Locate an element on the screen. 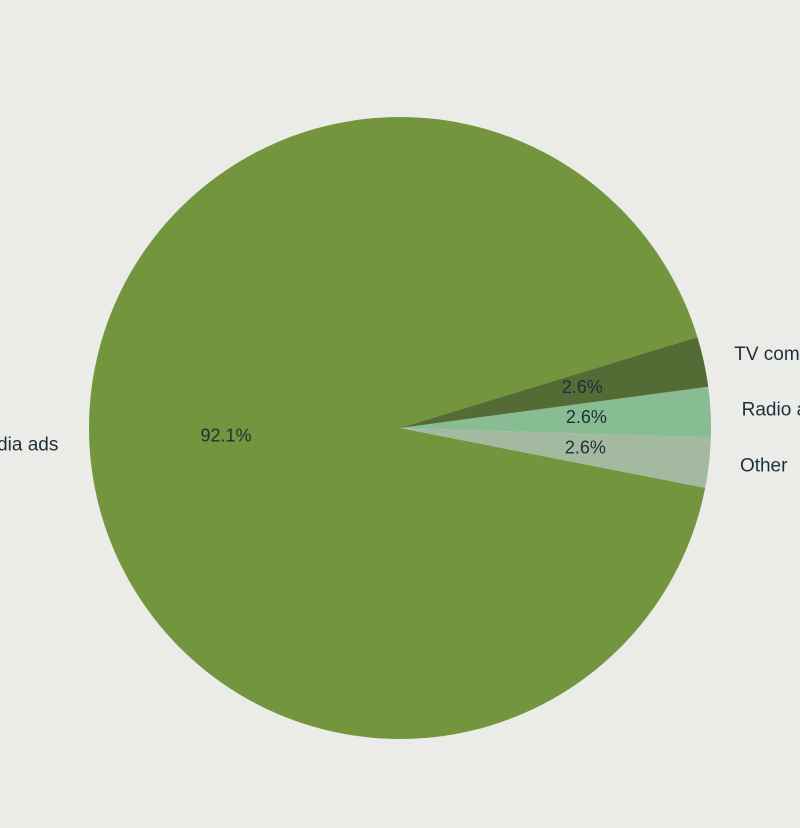 This screenshot has width=800, height=828. slice-radio-ads is located at coordinates (555, 412).